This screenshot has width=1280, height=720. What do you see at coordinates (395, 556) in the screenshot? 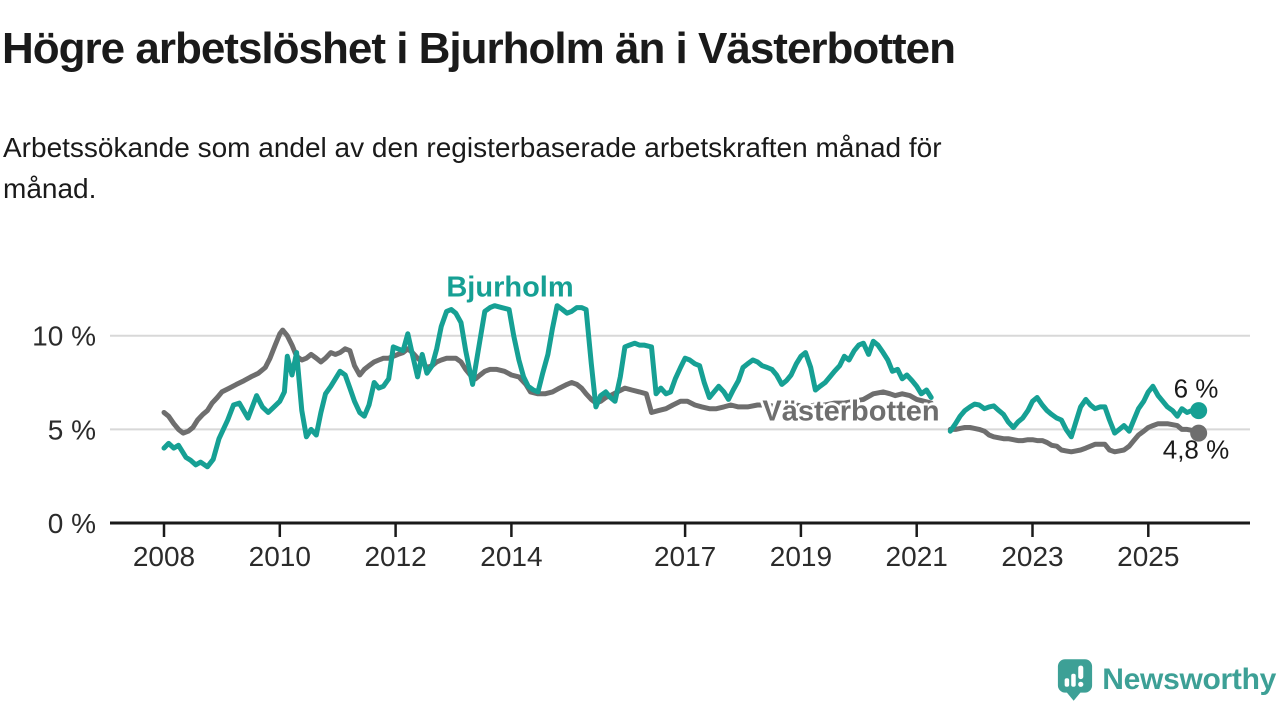
I see `x-tick-label-2012: 2012` at bounding box center [395, 556].